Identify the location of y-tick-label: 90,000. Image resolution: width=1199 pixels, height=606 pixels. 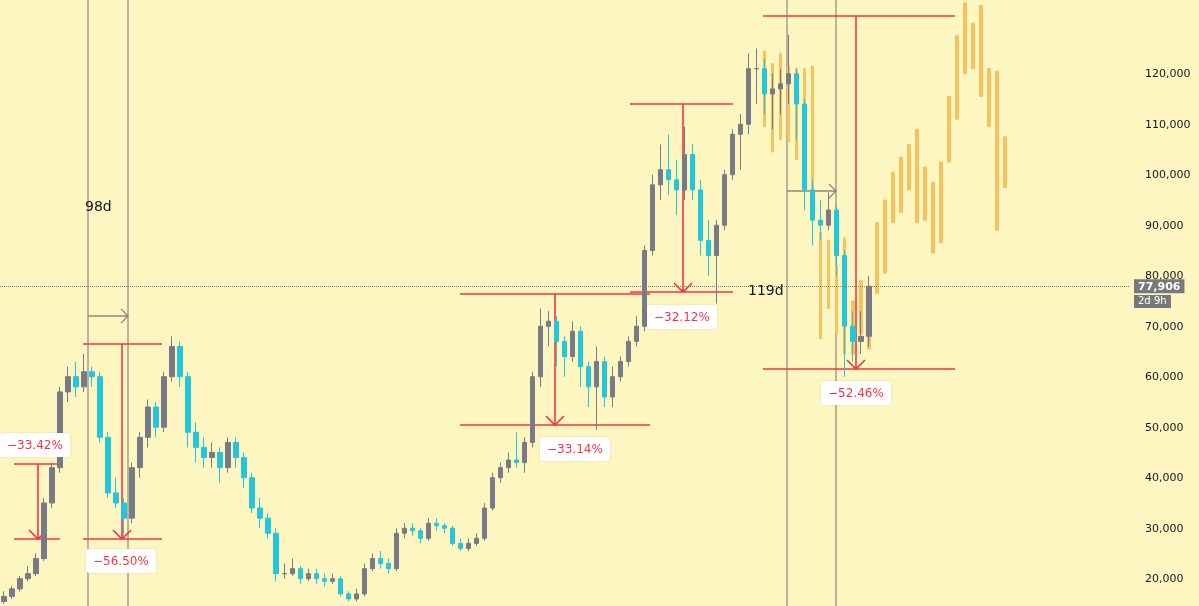
(1164, 225).